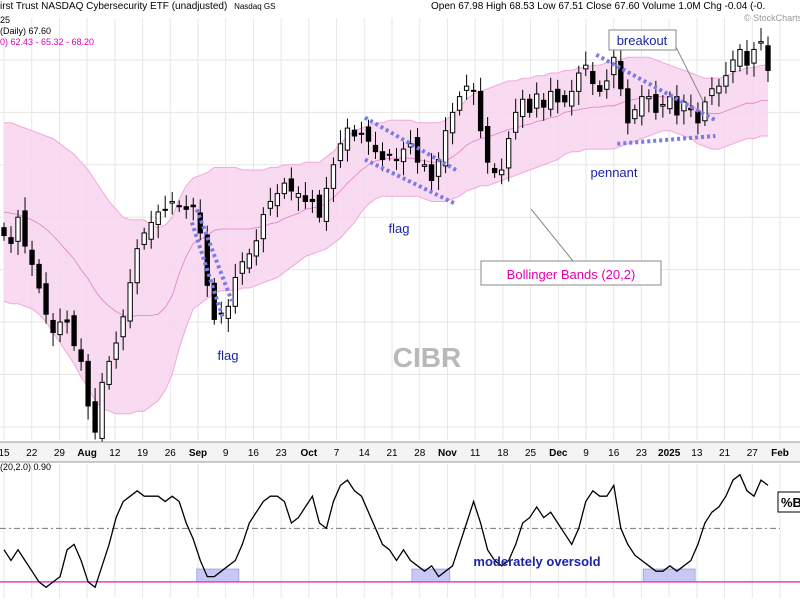 The image size is (800, 600). I want to click on x-tick-label: 25, so click(531, 453).